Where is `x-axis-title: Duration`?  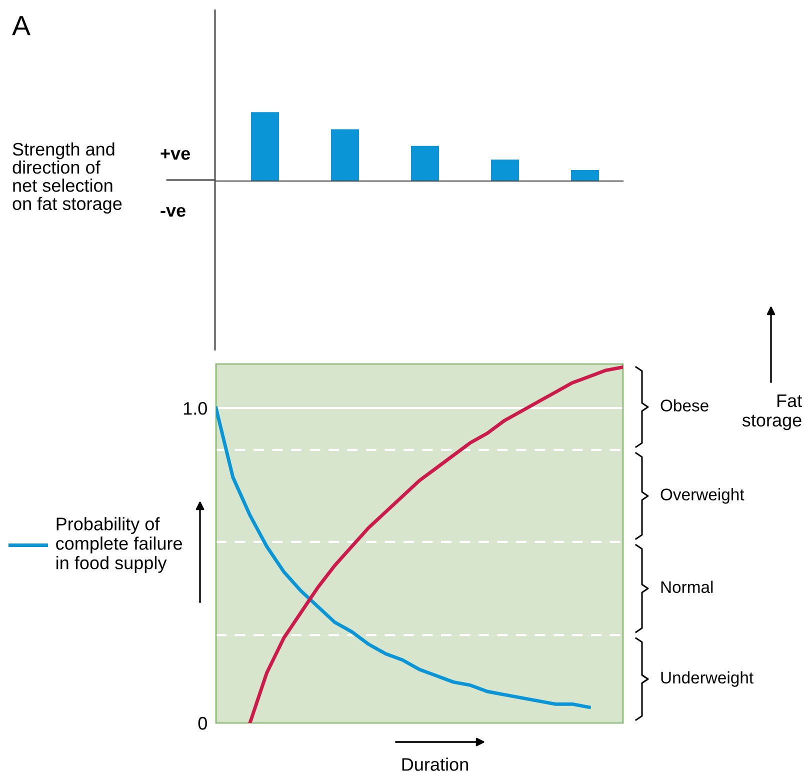
x-axis-title: Duration is located at coordinates (435, 764).